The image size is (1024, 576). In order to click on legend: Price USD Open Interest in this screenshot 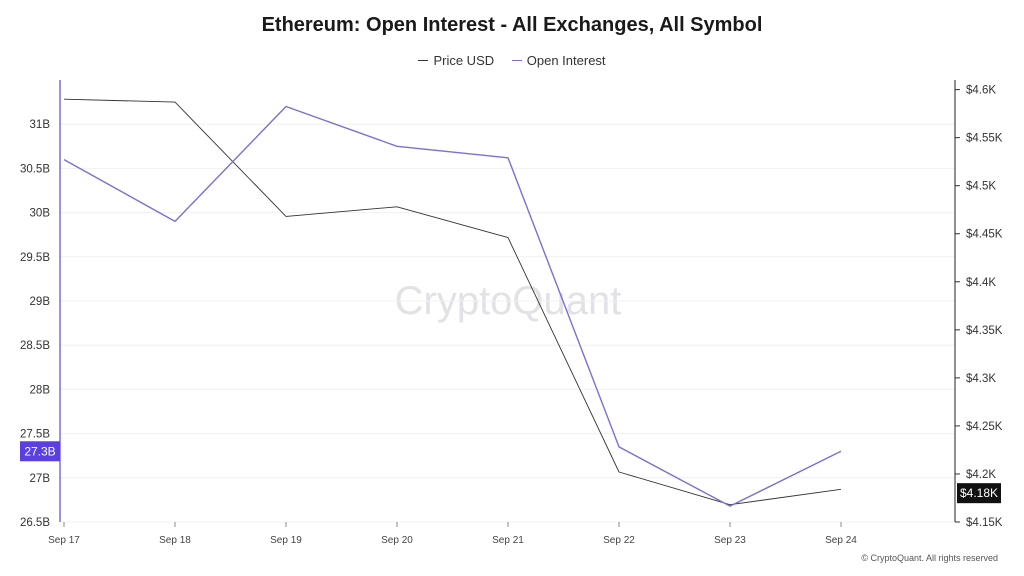, I will do `click(512, 58)`.